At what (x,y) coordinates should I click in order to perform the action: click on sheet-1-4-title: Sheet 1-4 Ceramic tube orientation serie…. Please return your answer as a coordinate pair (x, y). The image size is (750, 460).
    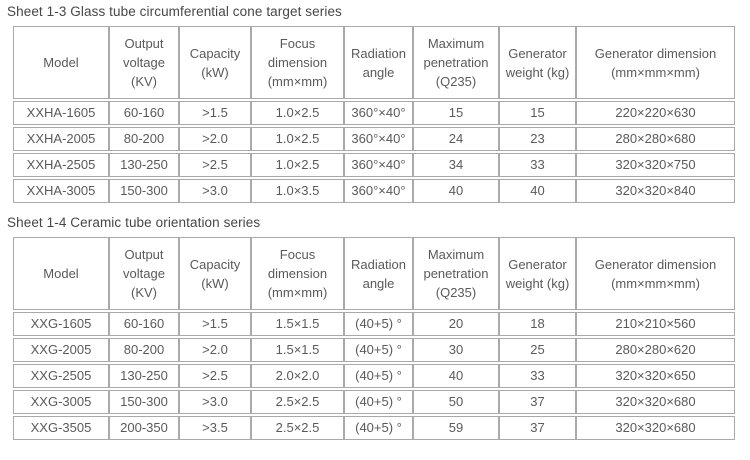
    Looking at the image, I should click on (134, 222).